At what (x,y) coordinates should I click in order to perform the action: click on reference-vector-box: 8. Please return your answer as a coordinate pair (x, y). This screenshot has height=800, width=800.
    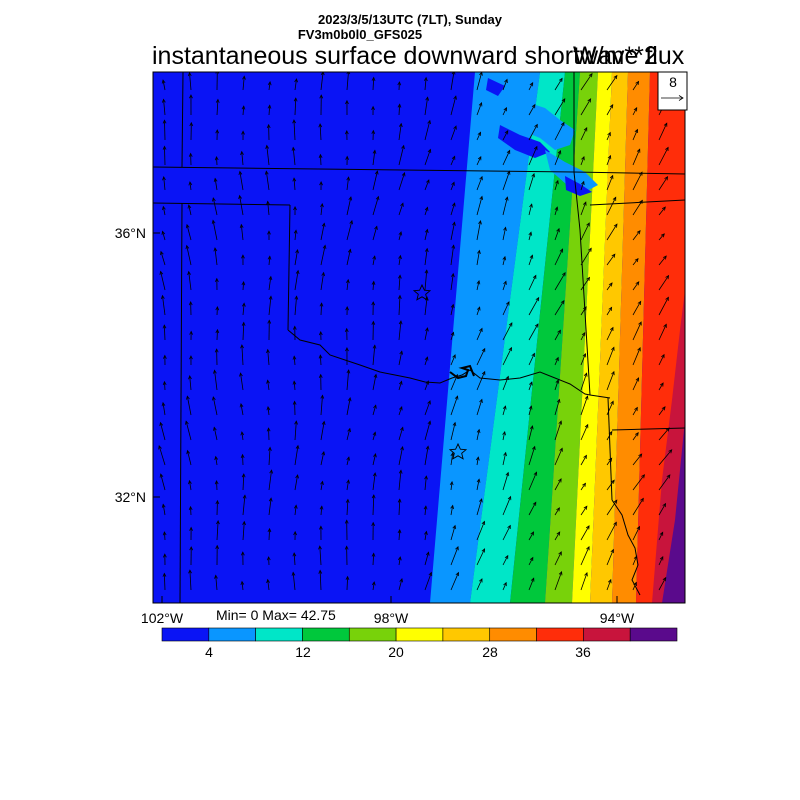
    Looking at the image, I should click on (672, 91).